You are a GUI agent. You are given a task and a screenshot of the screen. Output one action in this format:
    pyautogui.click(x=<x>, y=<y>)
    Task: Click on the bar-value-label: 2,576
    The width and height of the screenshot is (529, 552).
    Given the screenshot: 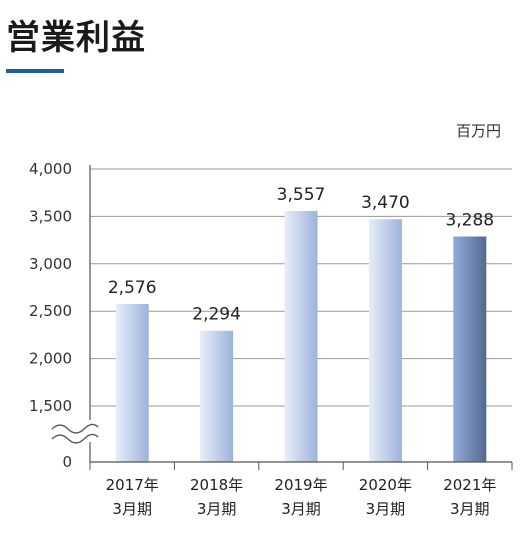 What is the action you would take?
    pyautogui.click(x=132, y=288)
    